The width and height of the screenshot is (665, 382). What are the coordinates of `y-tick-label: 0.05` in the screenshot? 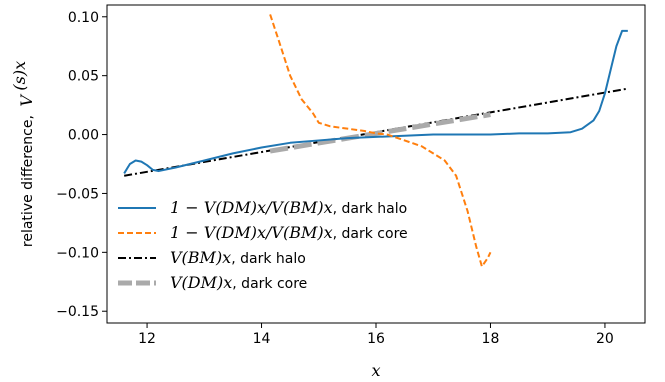 It's located at (83, 77).